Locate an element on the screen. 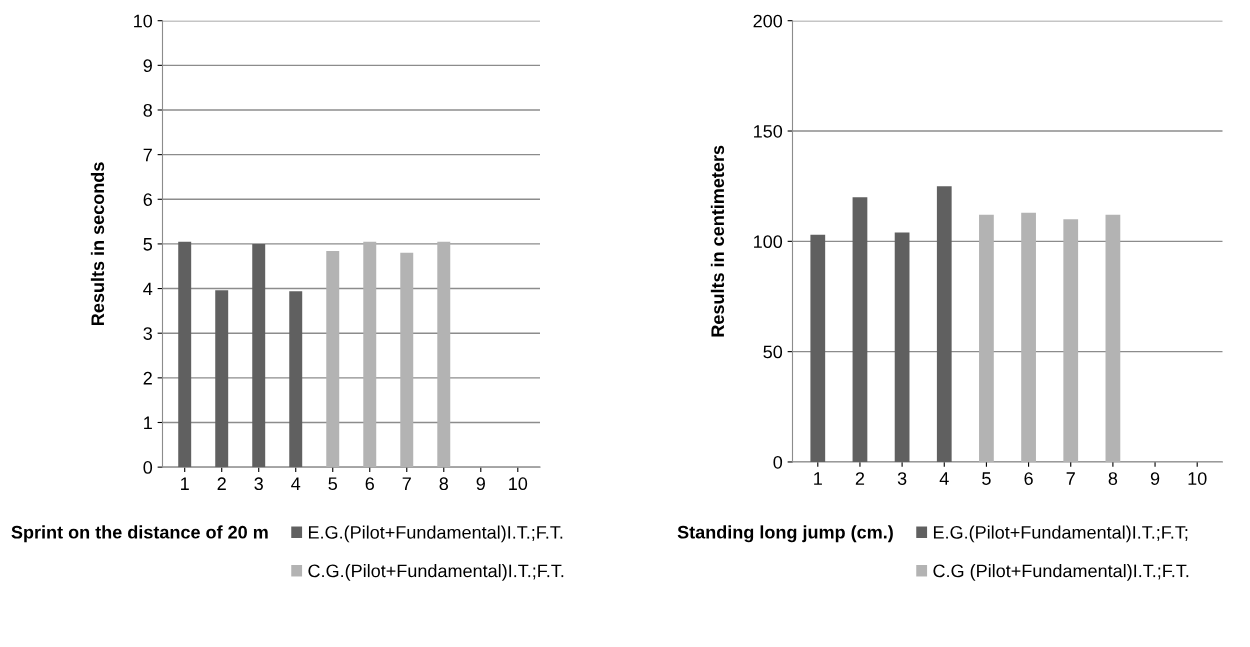 This screenshot has height=647, width=1250. y-axis-title: Results in centimeters is located at coordinates (717, 241).